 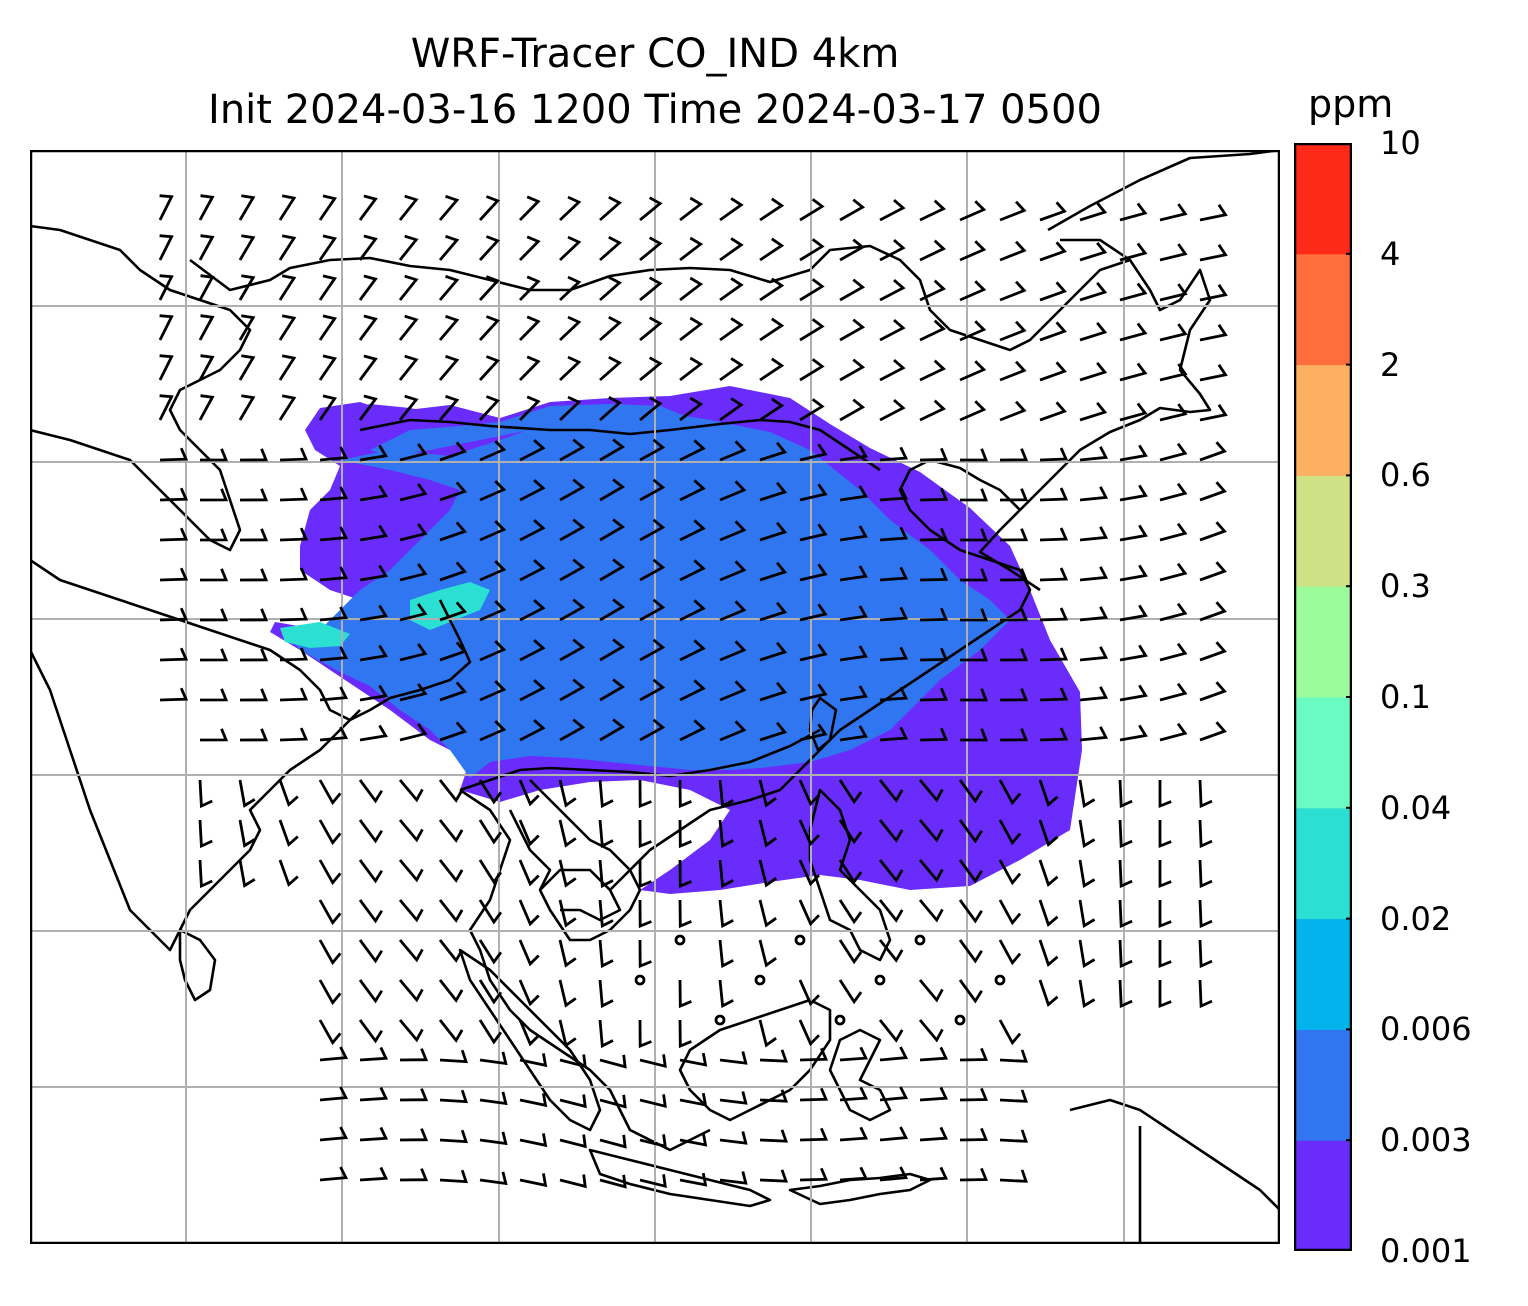 I want to click on calm-wind-marker, so click(x=800, y=940).